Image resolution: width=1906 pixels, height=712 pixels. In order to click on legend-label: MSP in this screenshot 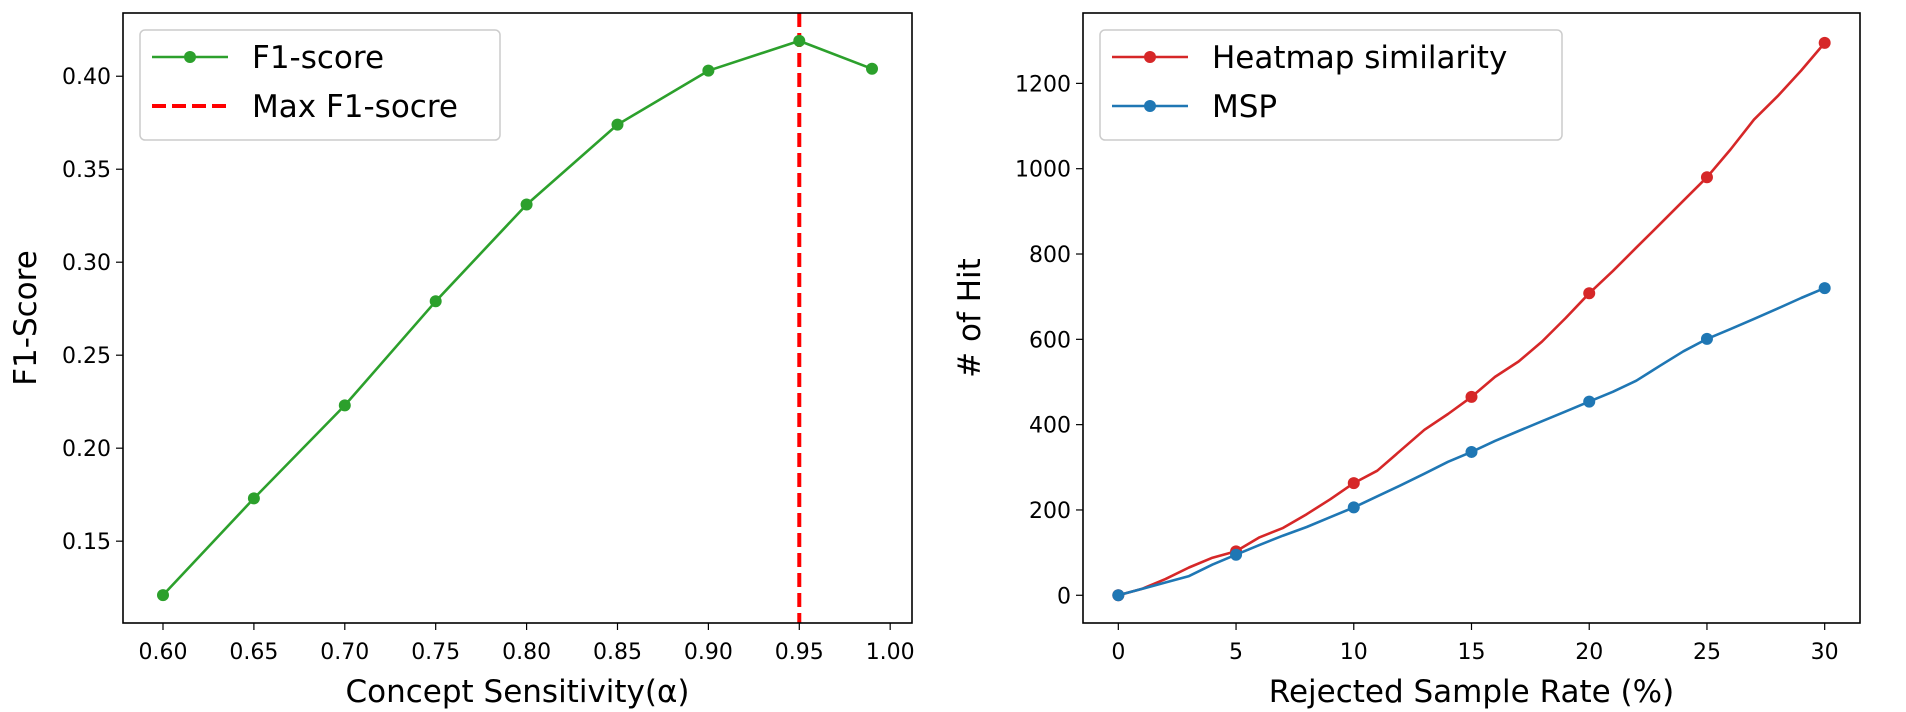, I will do `click(1244, 107)`.